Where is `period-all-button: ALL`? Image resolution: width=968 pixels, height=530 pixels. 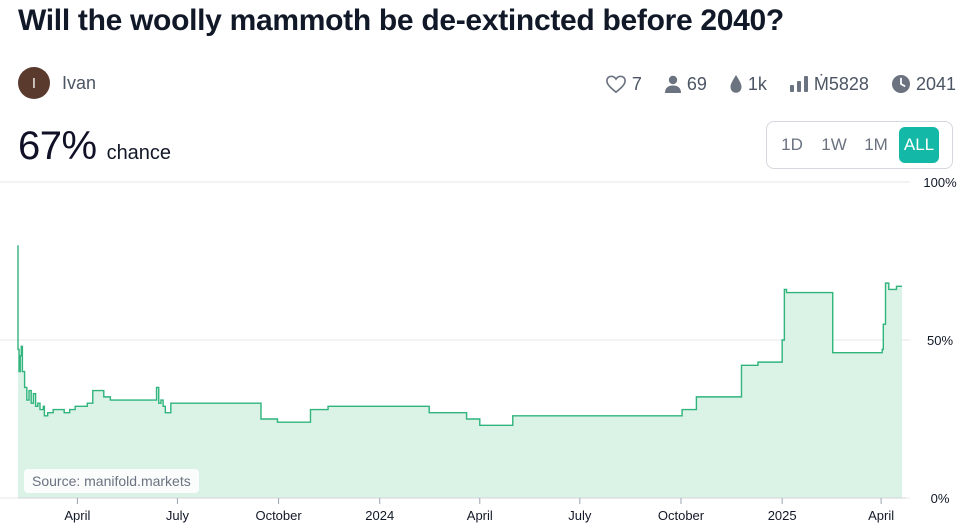 period-all-button: ALL is located at coordinates (919, 145).